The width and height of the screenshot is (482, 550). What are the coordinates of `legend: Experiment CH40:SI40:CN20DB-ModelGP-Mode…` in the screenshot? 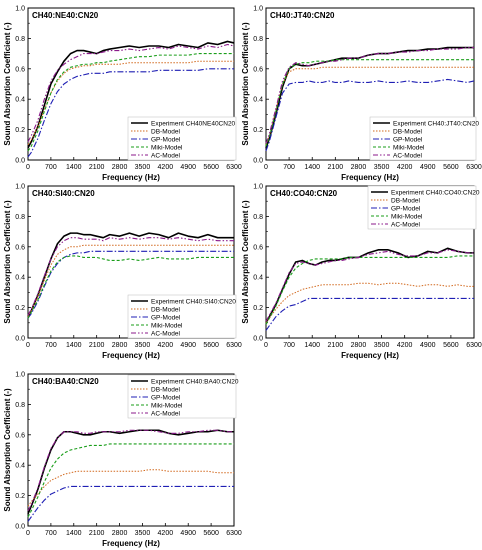 It's located at (181, 316).